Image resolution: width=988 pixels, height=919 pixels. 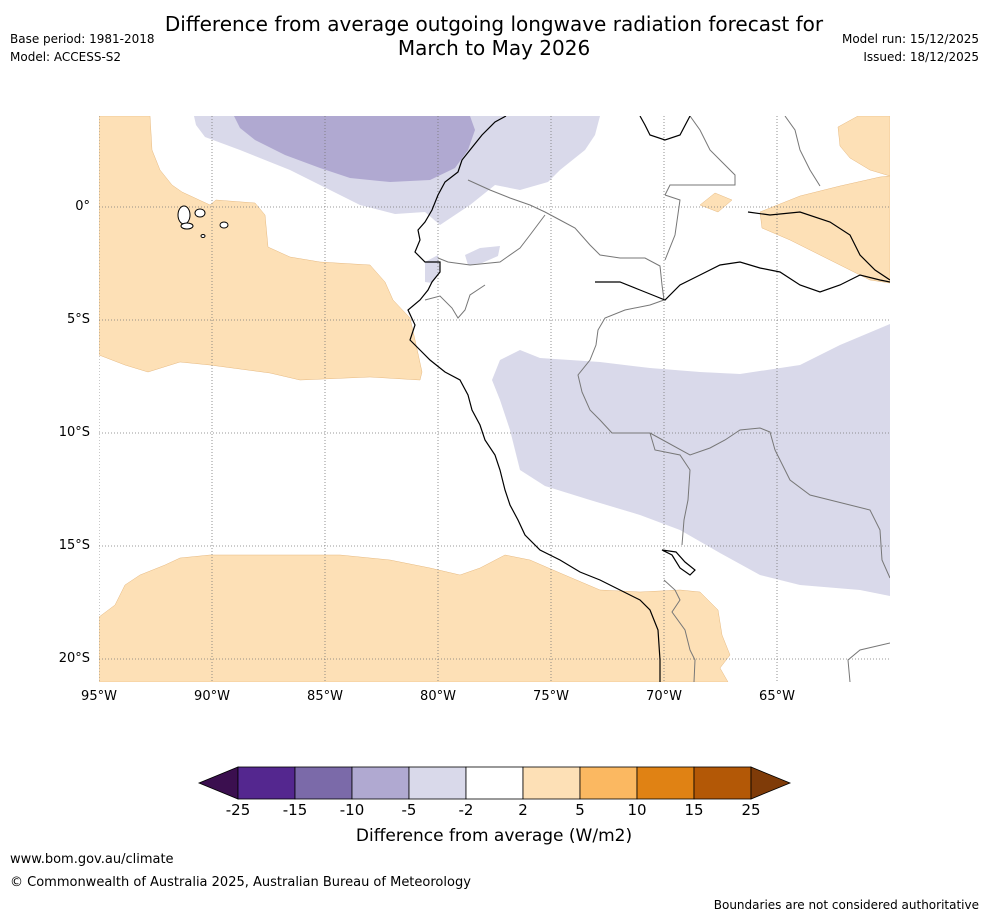 What do you see at coordinates (82, 48) in the screenshot?
I see `meta-left: Base period: 1981-2018 Model: ACCESS-S2` at bounding box center [82, 48].